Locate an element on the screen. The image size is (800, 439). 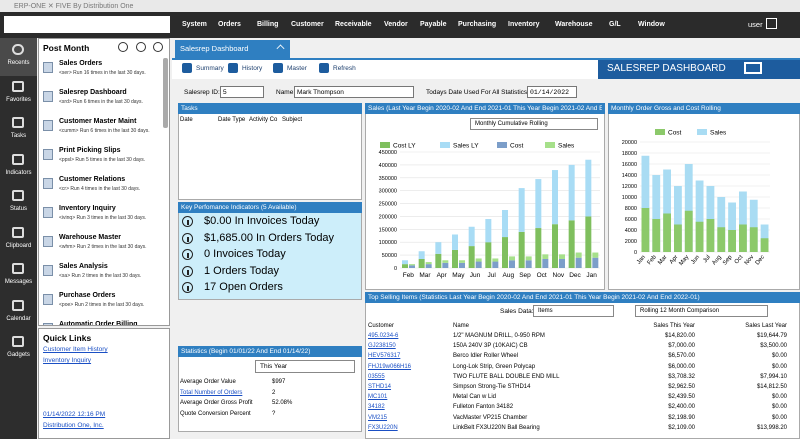
user-label: user is located at coordinates (755, 24).